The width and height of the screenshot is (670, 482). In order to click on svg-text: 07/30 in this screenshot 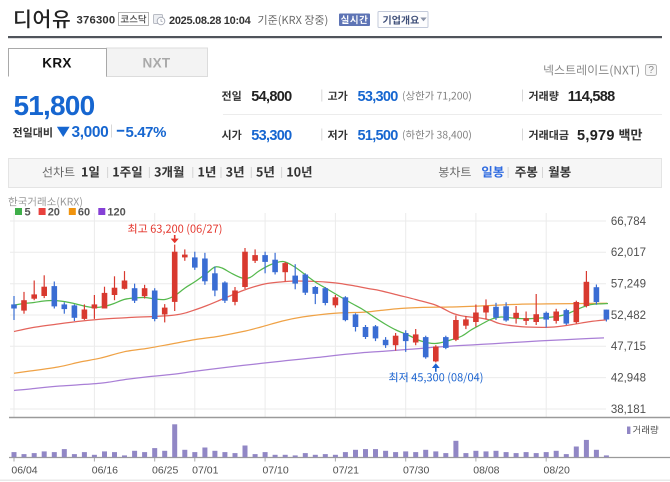, I will do `click(416, 471)`.